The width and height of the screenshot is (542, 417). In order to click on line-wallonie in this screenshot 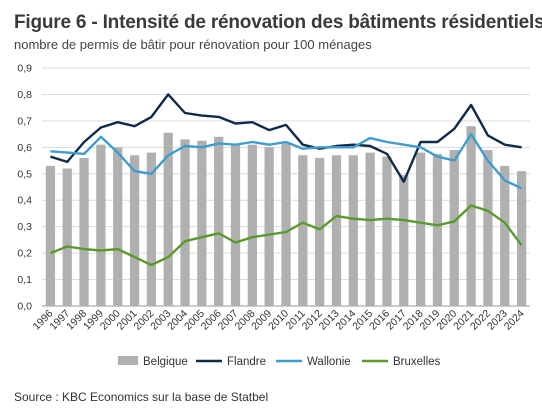, I will do `click(286, 161)`.